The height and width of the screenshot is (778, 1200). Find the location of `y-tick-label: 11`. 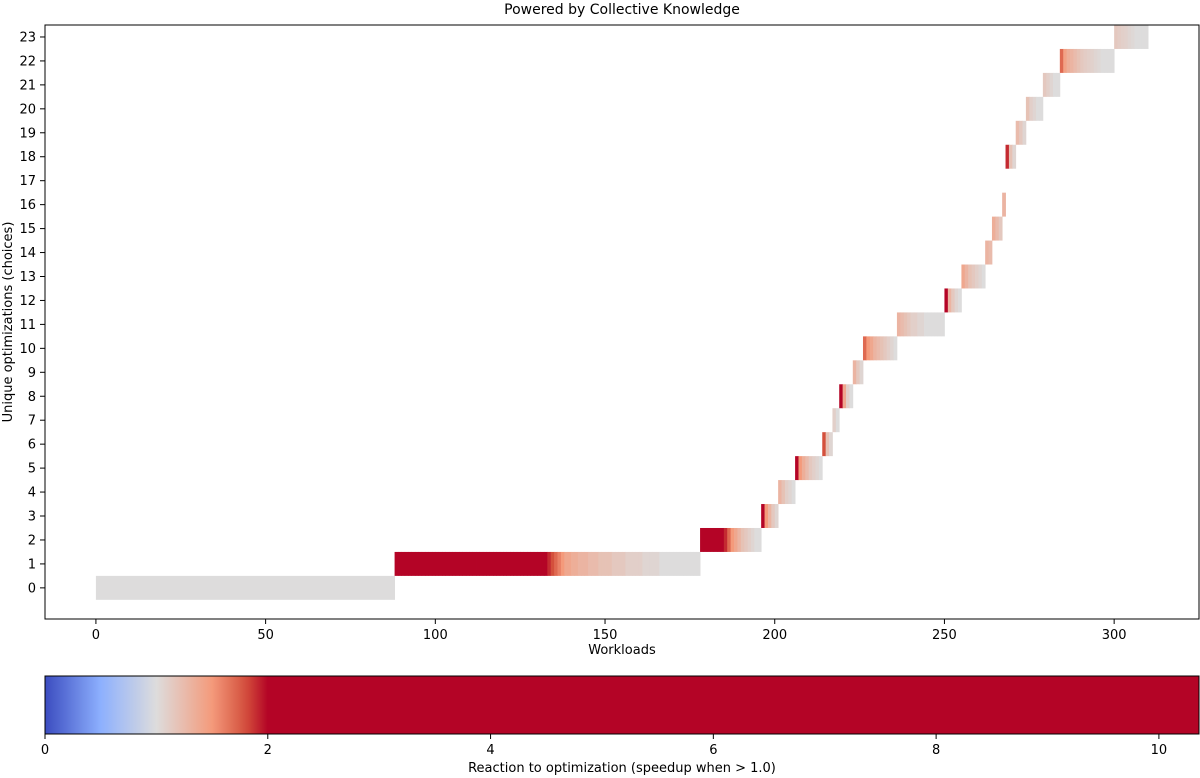

y-tick-label: 11 is located at coordinates (27, 325).